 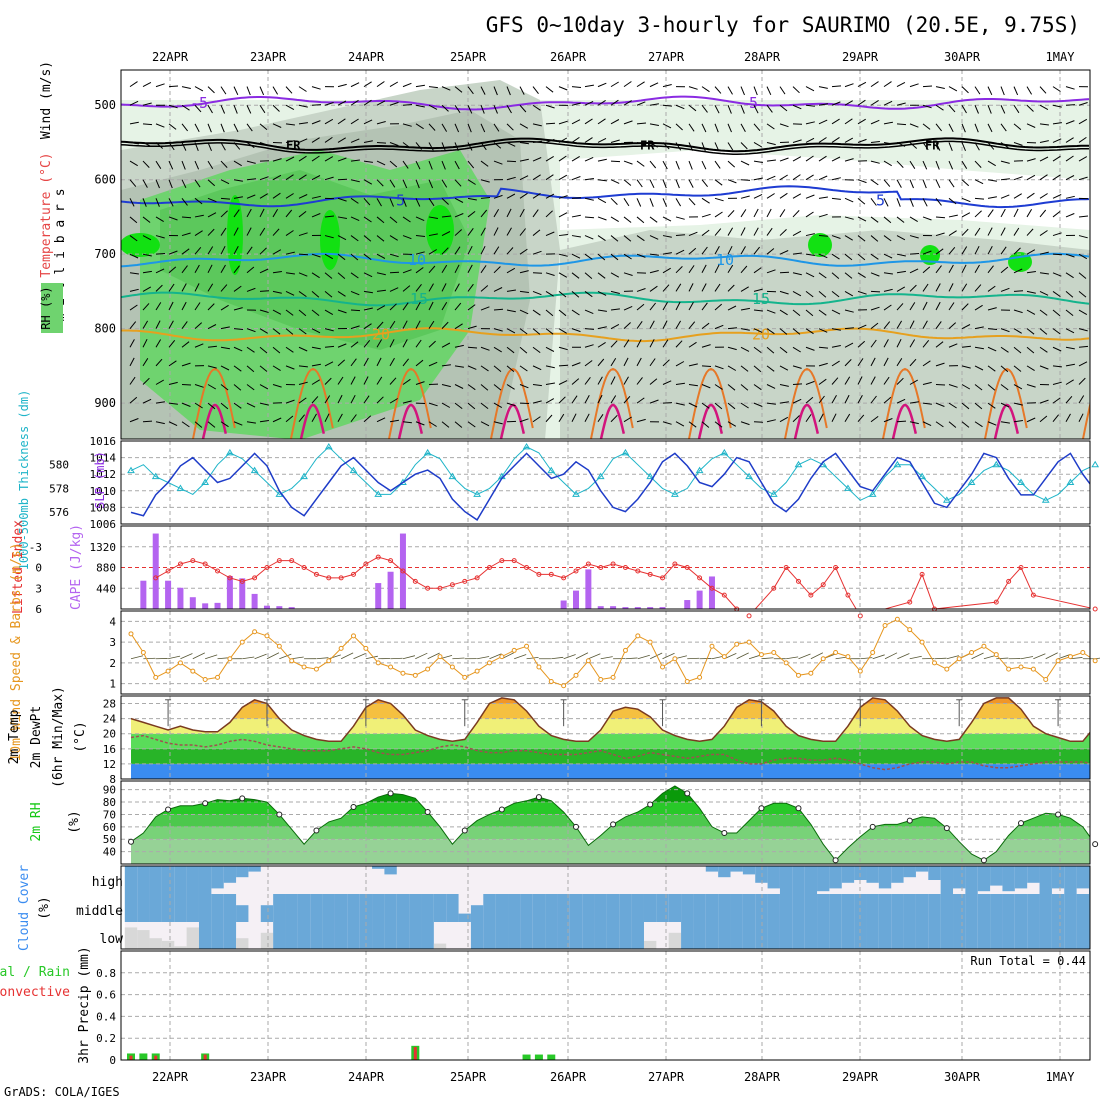 I want to click on rh-tick-label: 70, so click(x=109, y=814).